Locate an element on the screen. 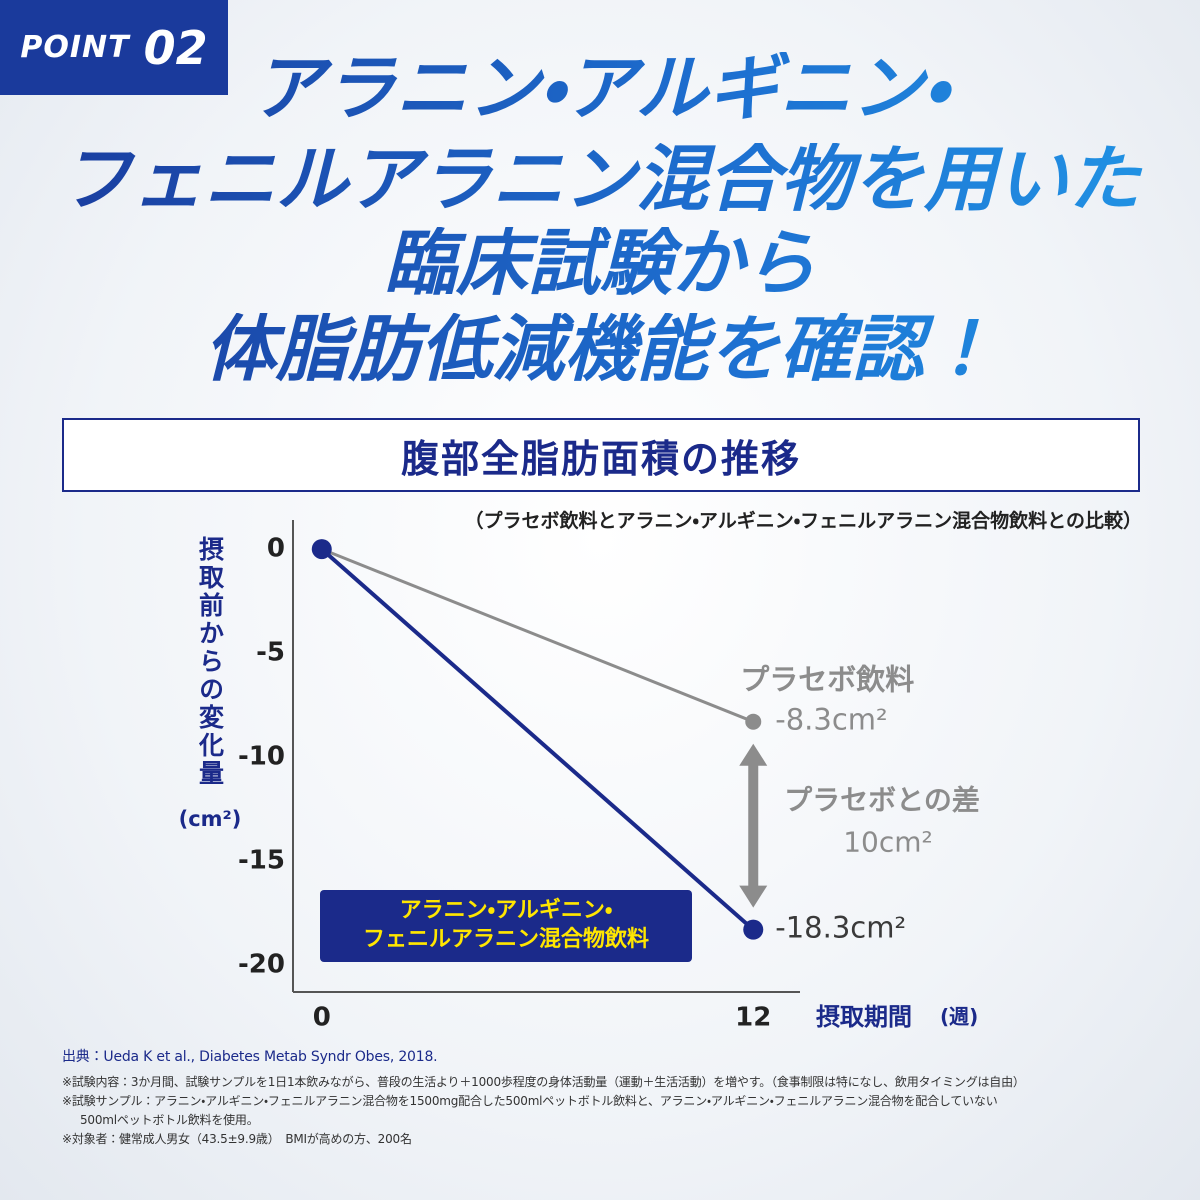 Image resolution: width=1200 pixels, height=1200 pixels. badge-number: 02 is located at coordinates (175, 47).